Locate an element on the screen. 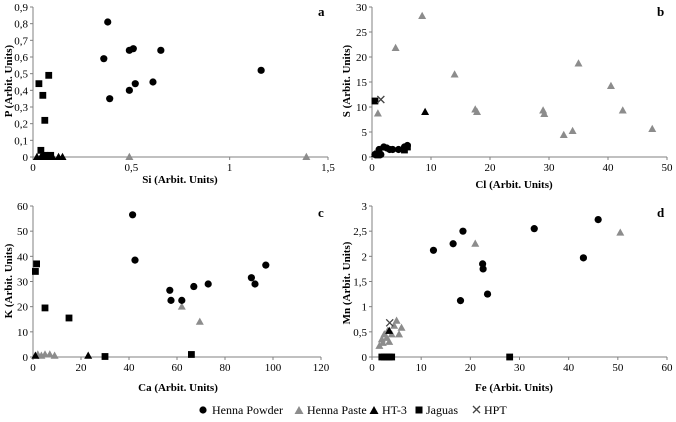  legend-label-henna-paste: Henna Paste is located at coordinates (337, 410).